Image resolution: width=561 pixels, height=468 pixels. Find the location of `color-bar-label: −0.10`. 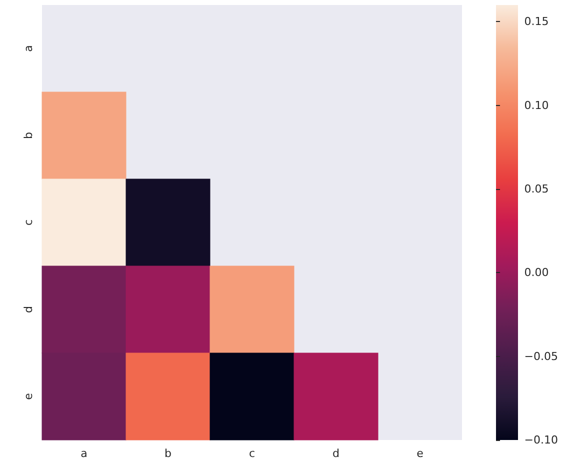

color-bar-label: −0.10 is located at coordinates (541, 440).